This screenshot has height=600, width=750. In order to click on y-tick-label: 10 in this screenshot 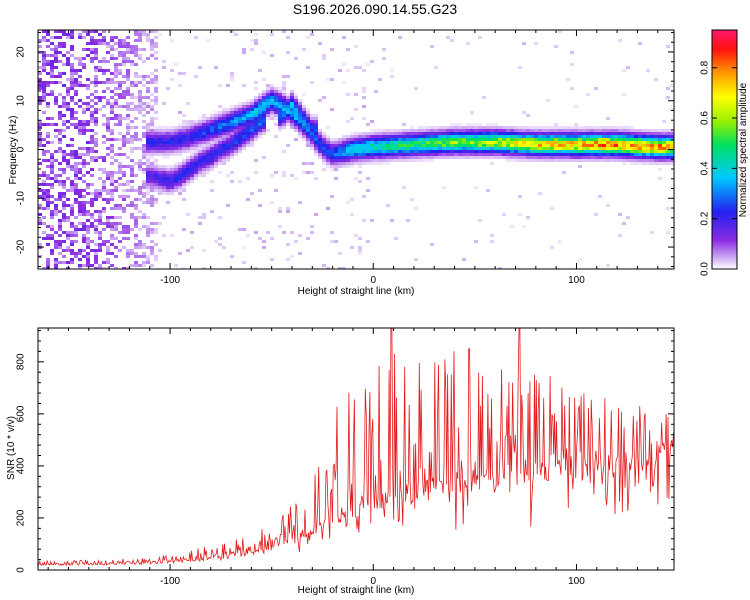, I will do `click(21, 101)`.